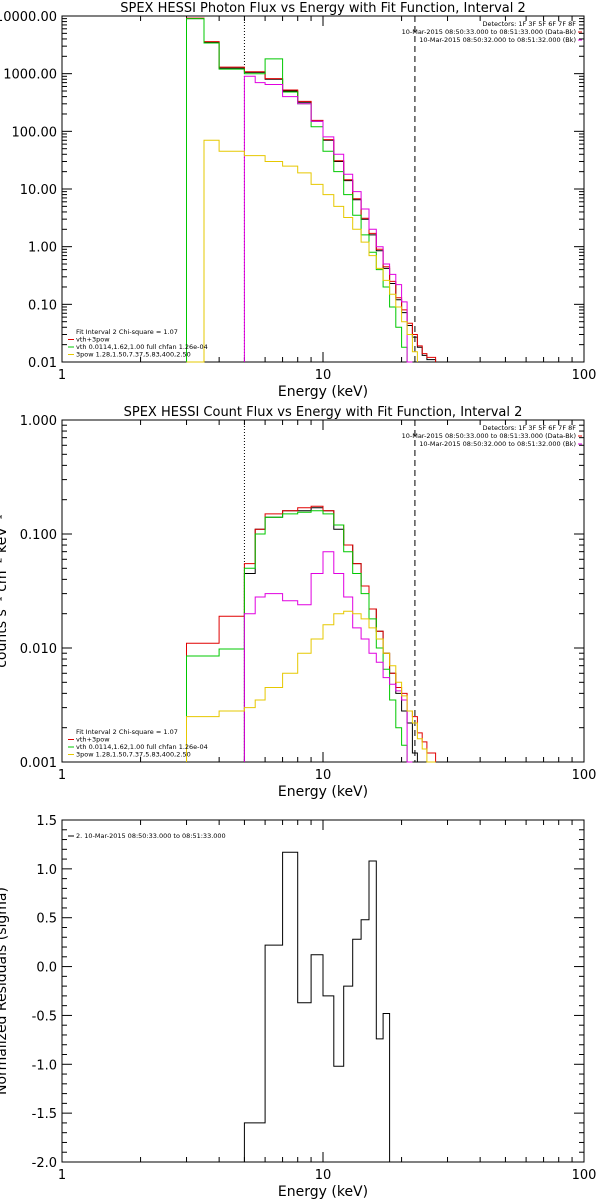 The width and height of the screenshot is (600, 1200). Describe the element at coordinates (5, 991) in the screenshot. I see `y-axis-label: Normalized Residuals (sigma)` at that location.